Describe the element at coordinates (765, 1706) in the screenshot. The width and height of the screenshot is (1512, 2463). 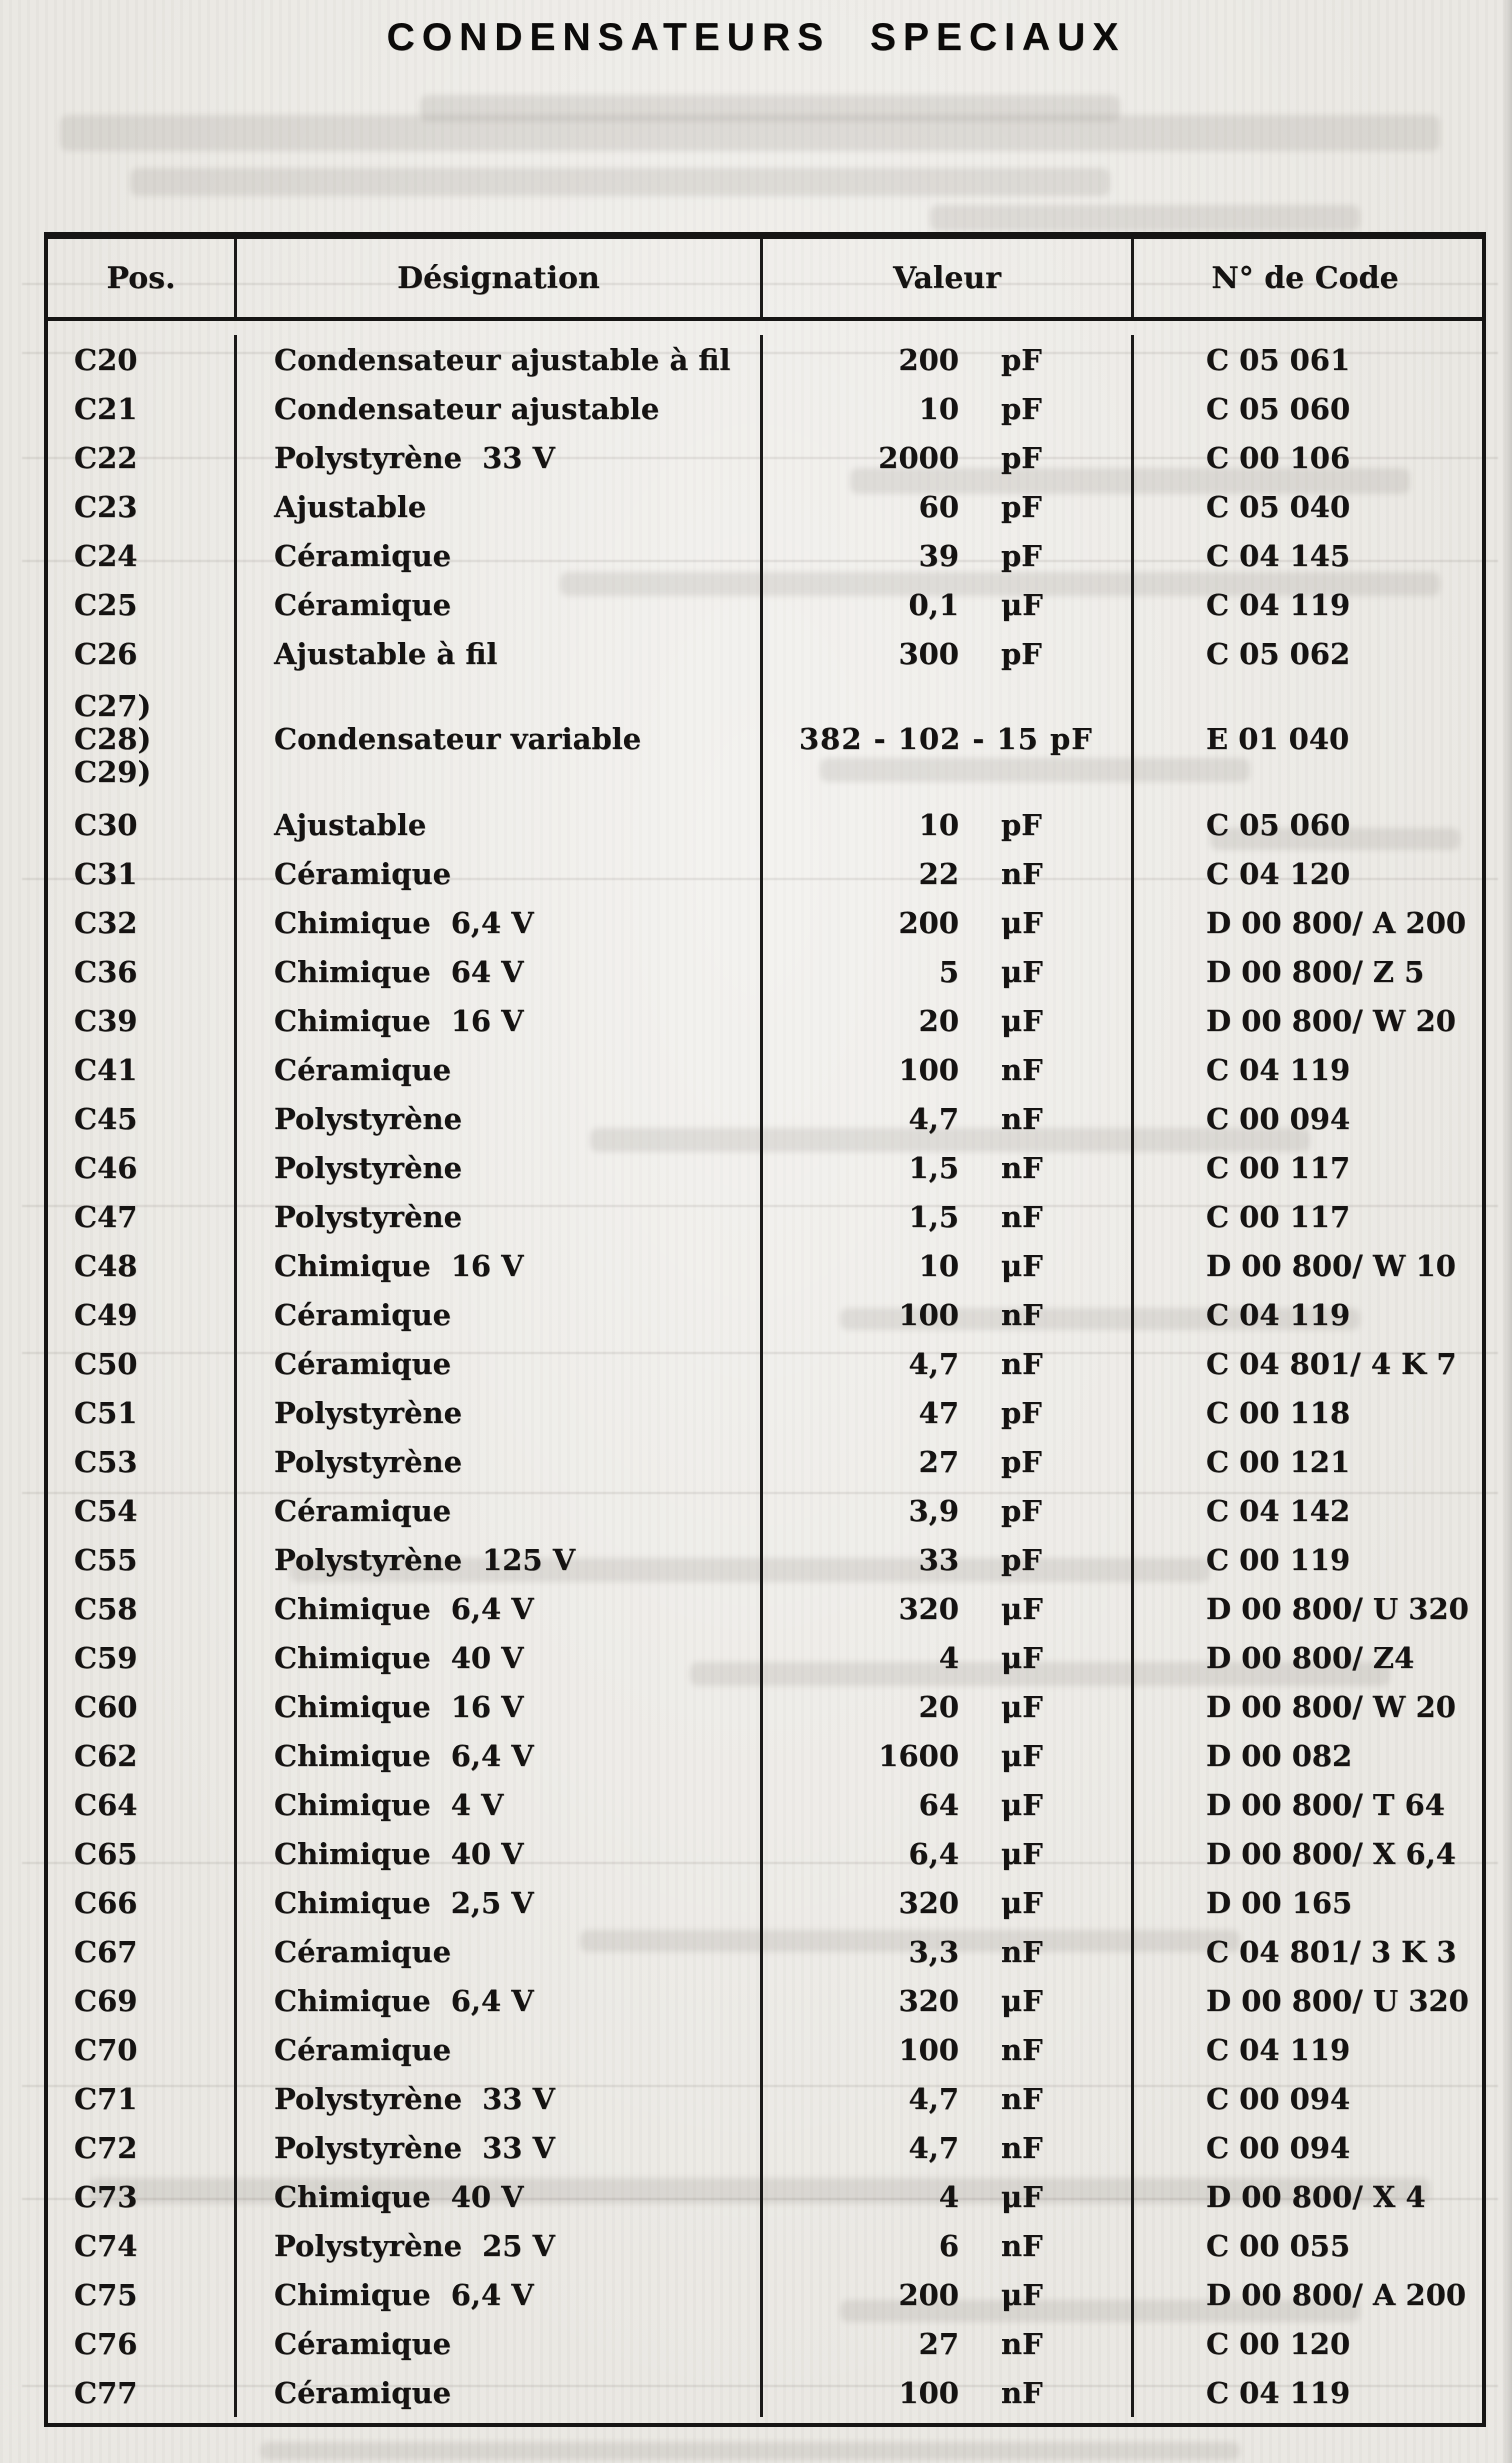
I see `table-row: C60 Chimique 16 V 20 μF D 00 800/ W 20` at that location.